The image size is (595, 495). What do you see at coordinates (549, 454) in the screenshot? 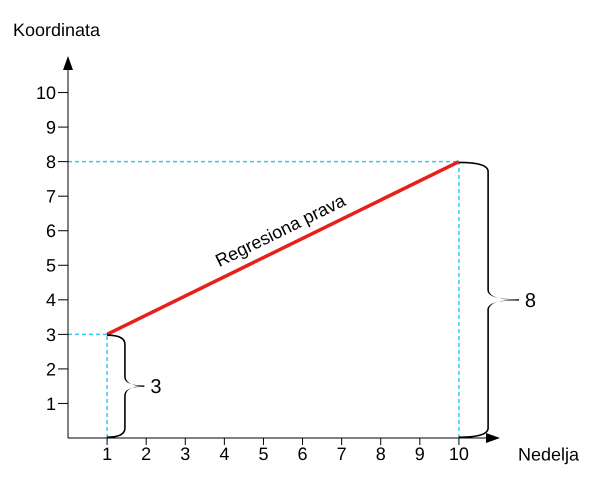
I see `x-axis-title: Nedelja` at bounding box center [549, 454].